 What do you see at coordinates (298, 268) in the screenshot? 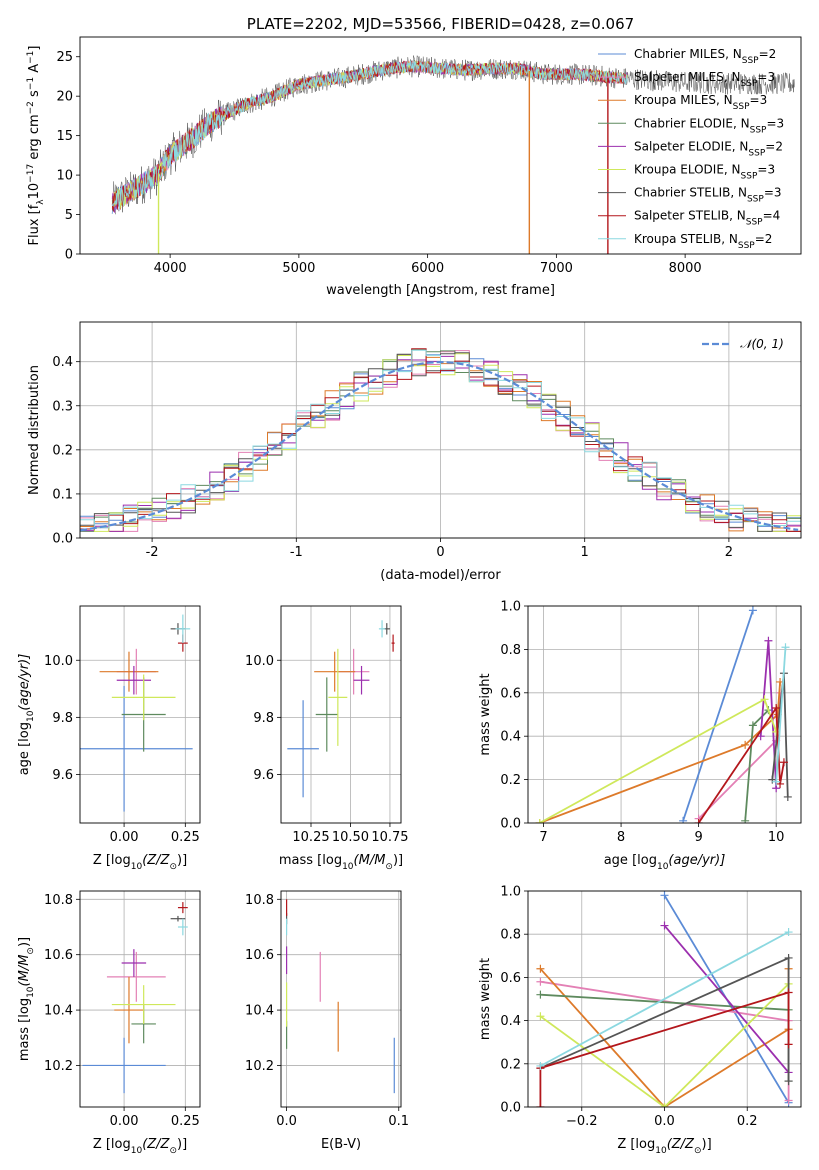
I see `x-tick-label: 5000` at bounding box center [298, 268].